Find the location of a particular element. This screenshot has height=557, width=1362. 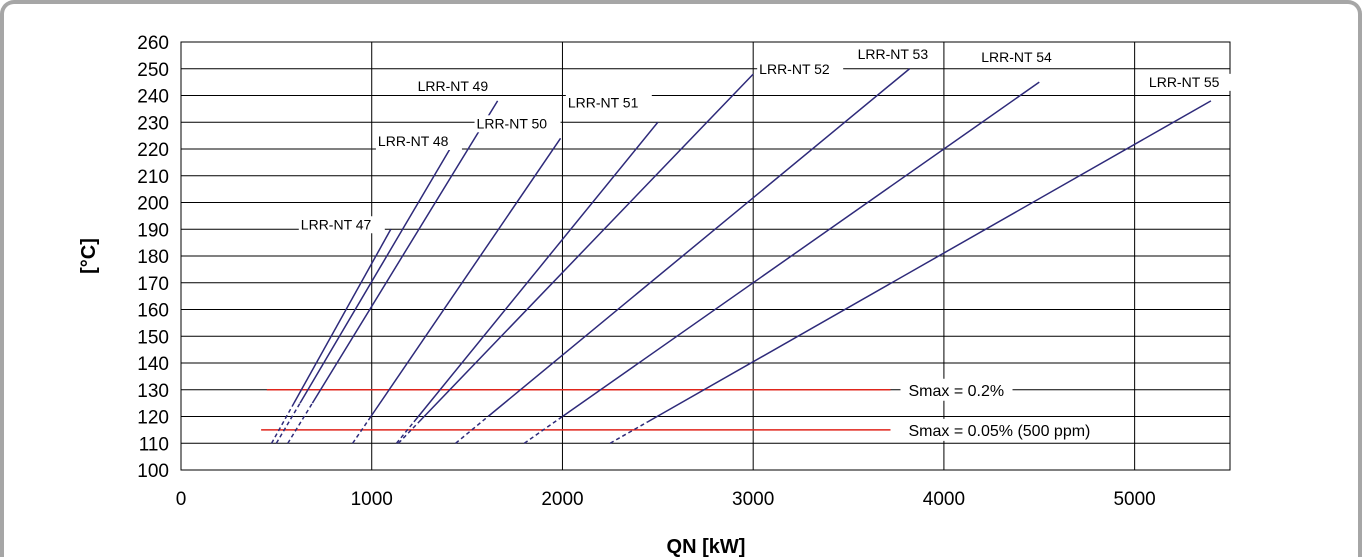

y-tick-260: 260 is located at coordinates (153, 43).